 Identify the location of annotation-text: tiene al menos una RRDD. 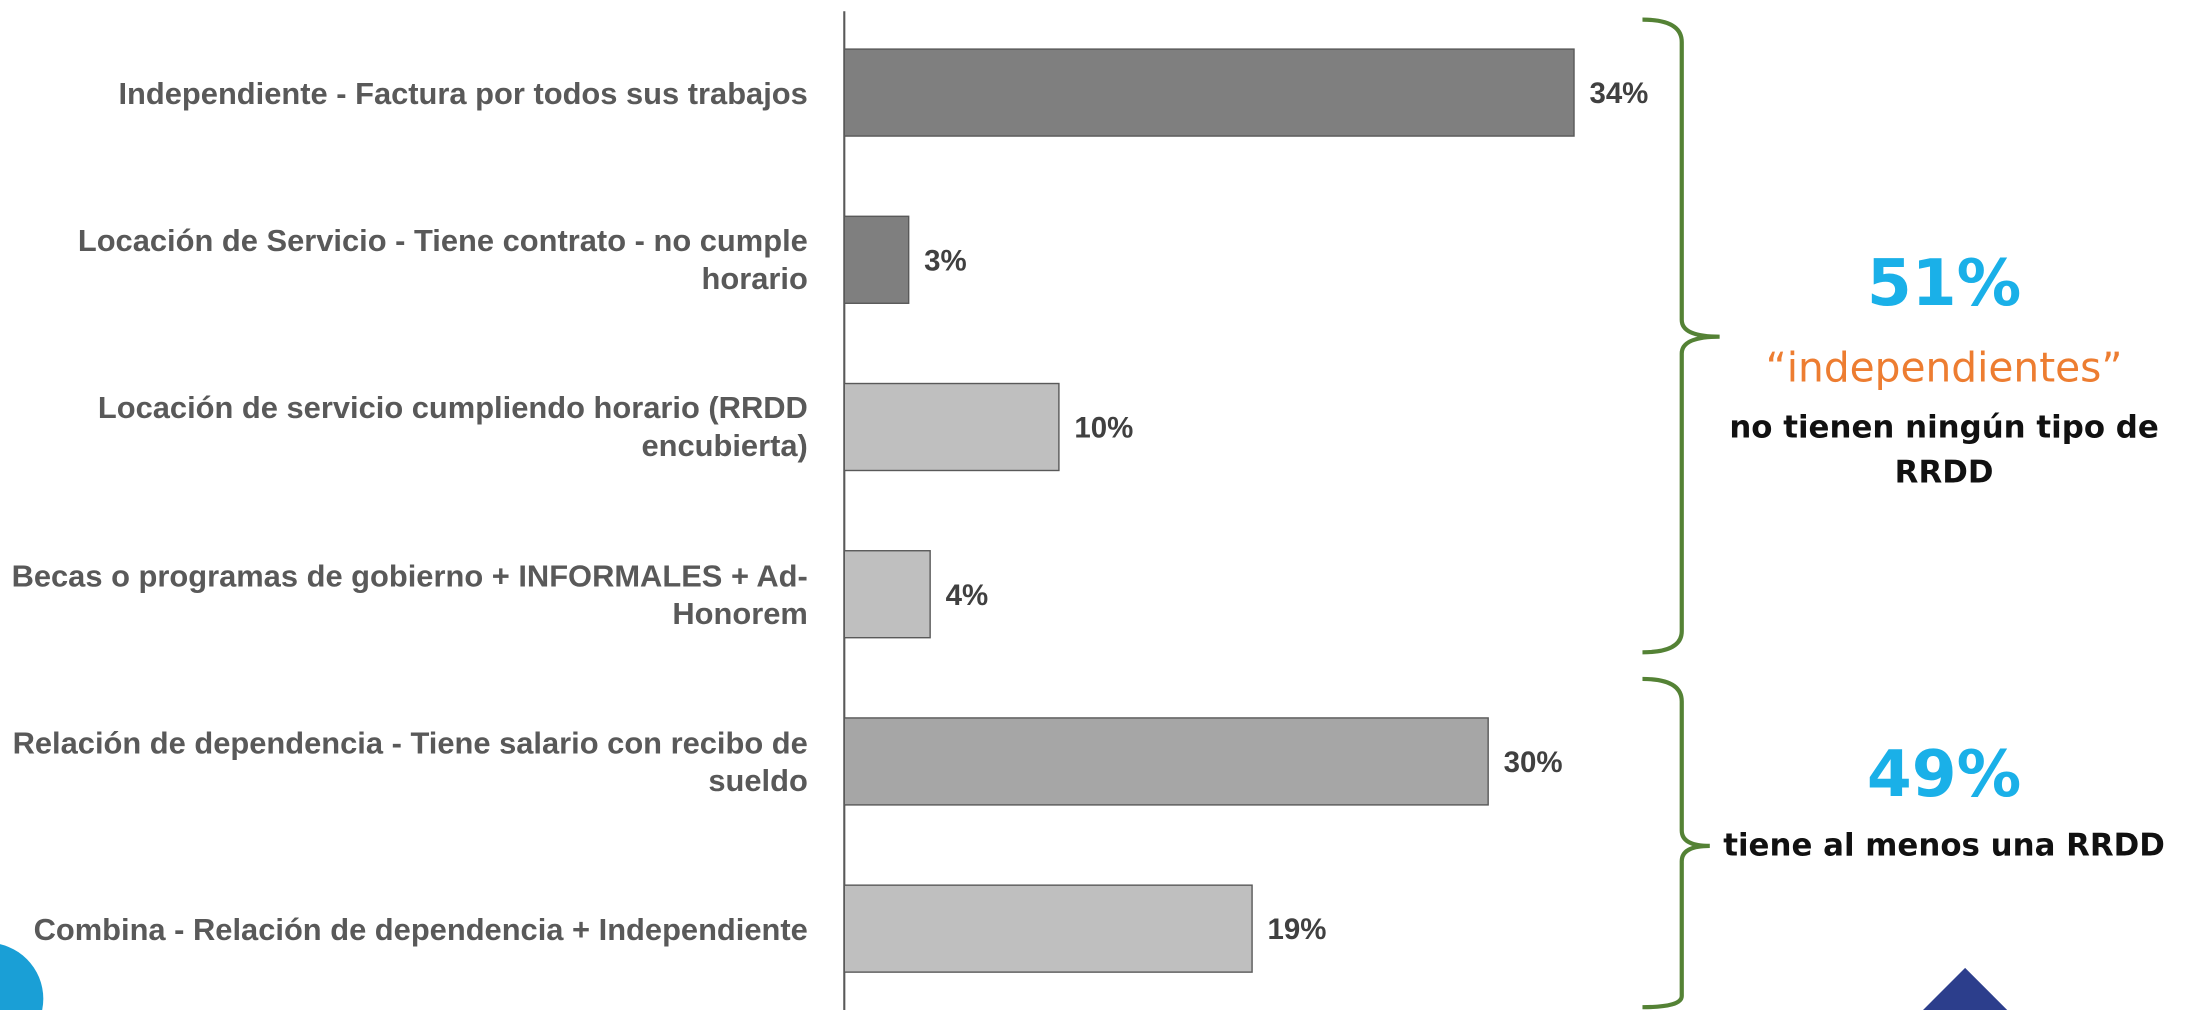
(1944, 847).